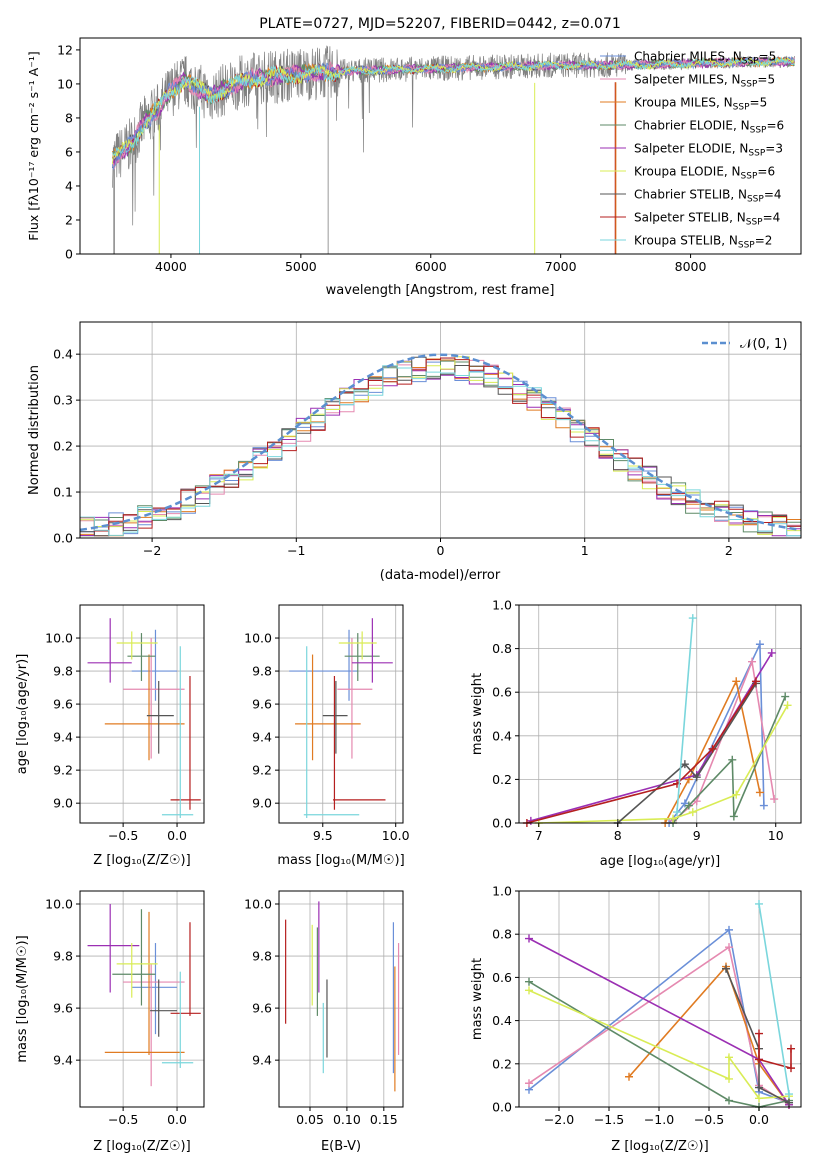 Image resolution: width=819 pixels, height=1170 pixels. Describe the element at coordinates (341, 718) in the screenshot. I see `age-vs-mass-errorbars` at that location.